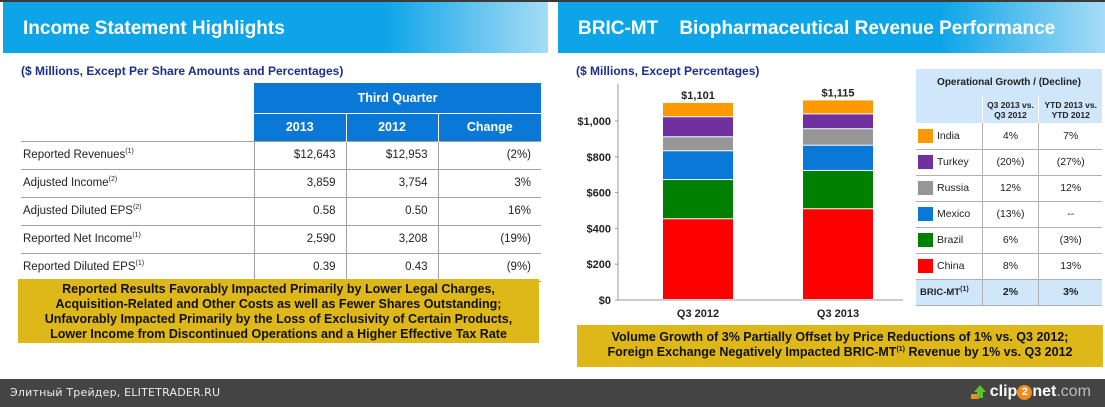 The height and width of the screenshot is (407, 1105). Describe the element at coordinates (275, 27) in the screenshot. I see `slide-title: Income Statement Highlights` at that location.